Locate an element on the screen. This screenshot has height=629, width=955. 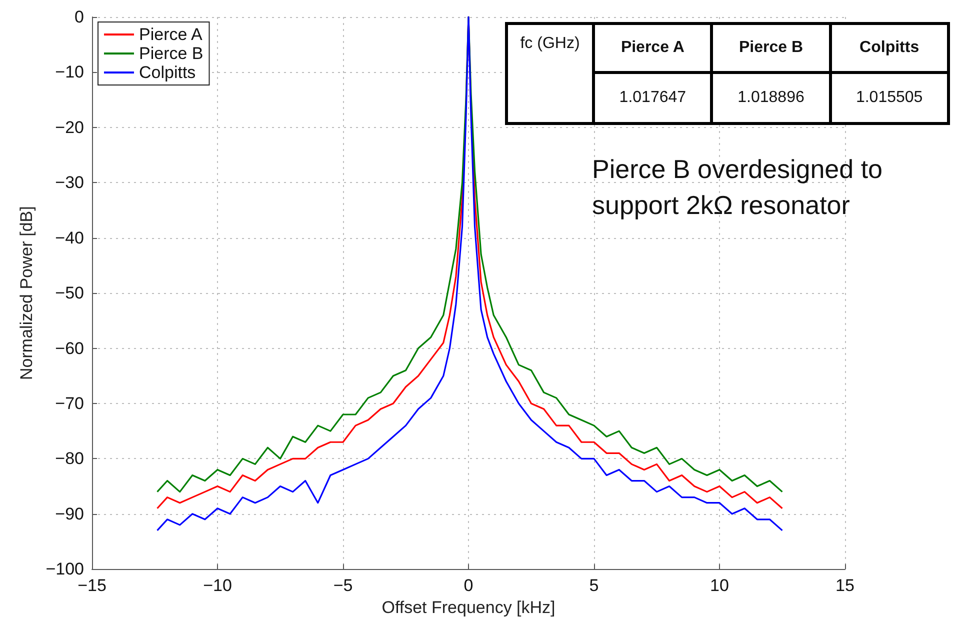
y-tick-label: −100 is located at coordinates (65, 569).